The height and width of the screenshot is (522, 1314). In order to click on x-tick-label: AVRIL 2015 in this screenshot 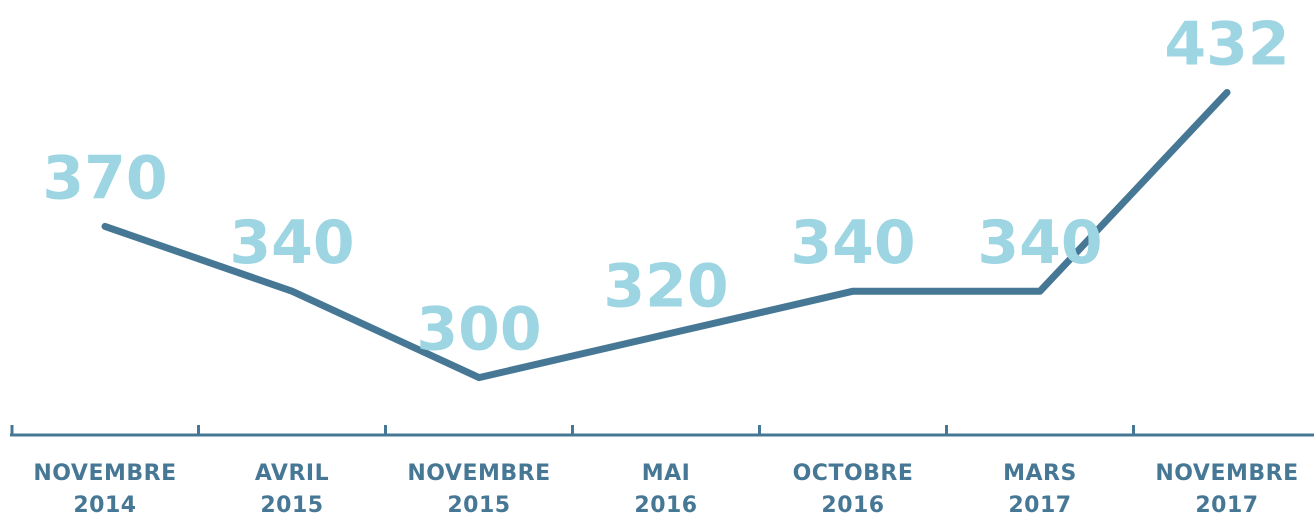, I will do `click(292, 489)`.